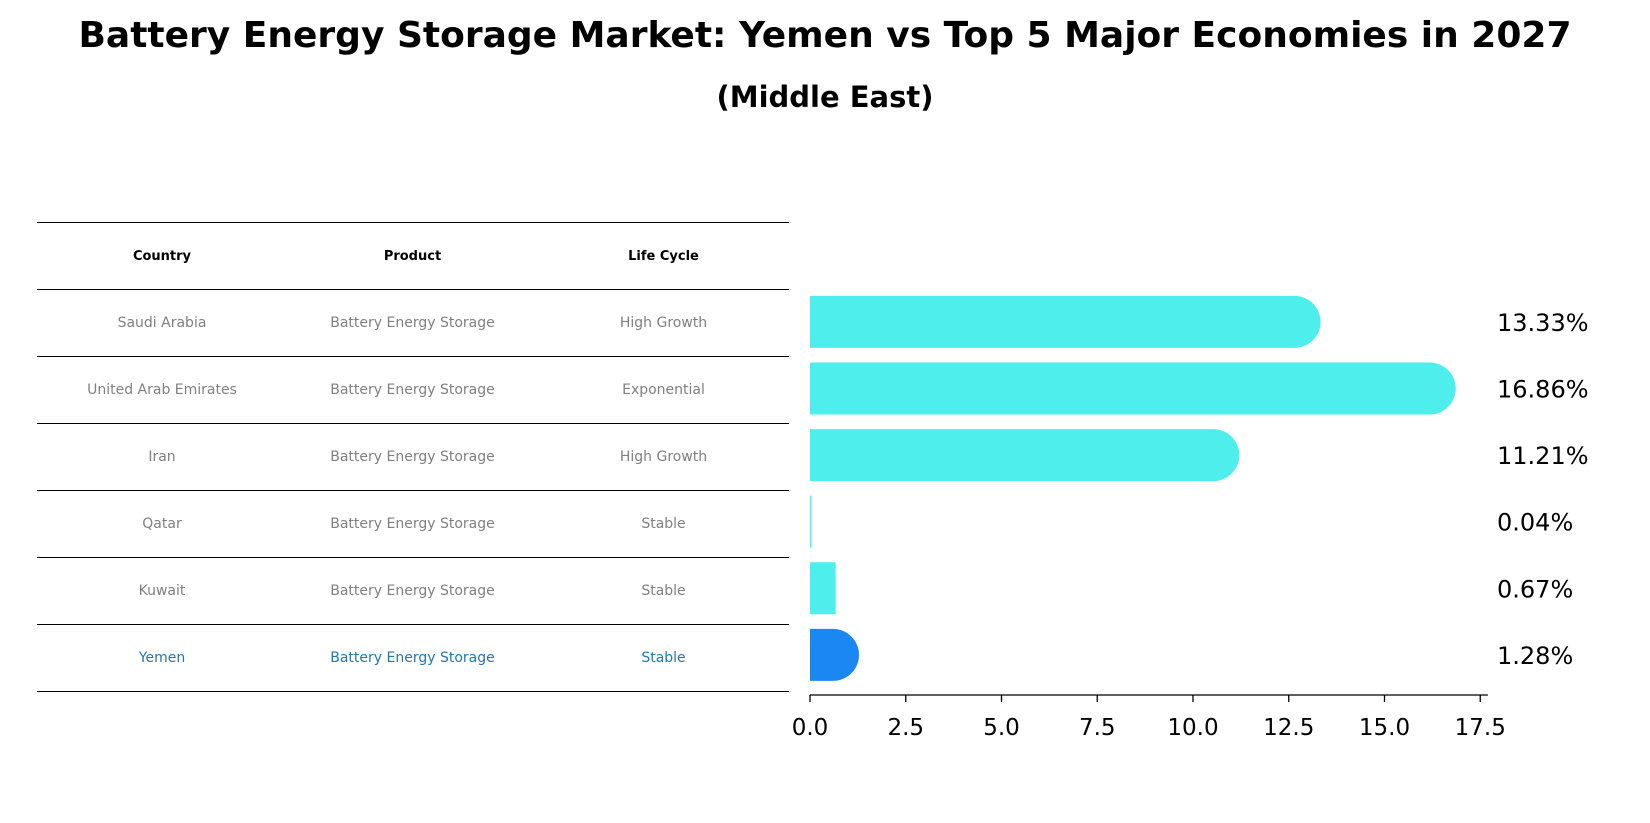 Image resolution: width=1650 pixels, height=823 pixels. What do you see at coordinates (811, 521) in the screenshot?
I see `bar-qatar` at bounding box center [811, 521].